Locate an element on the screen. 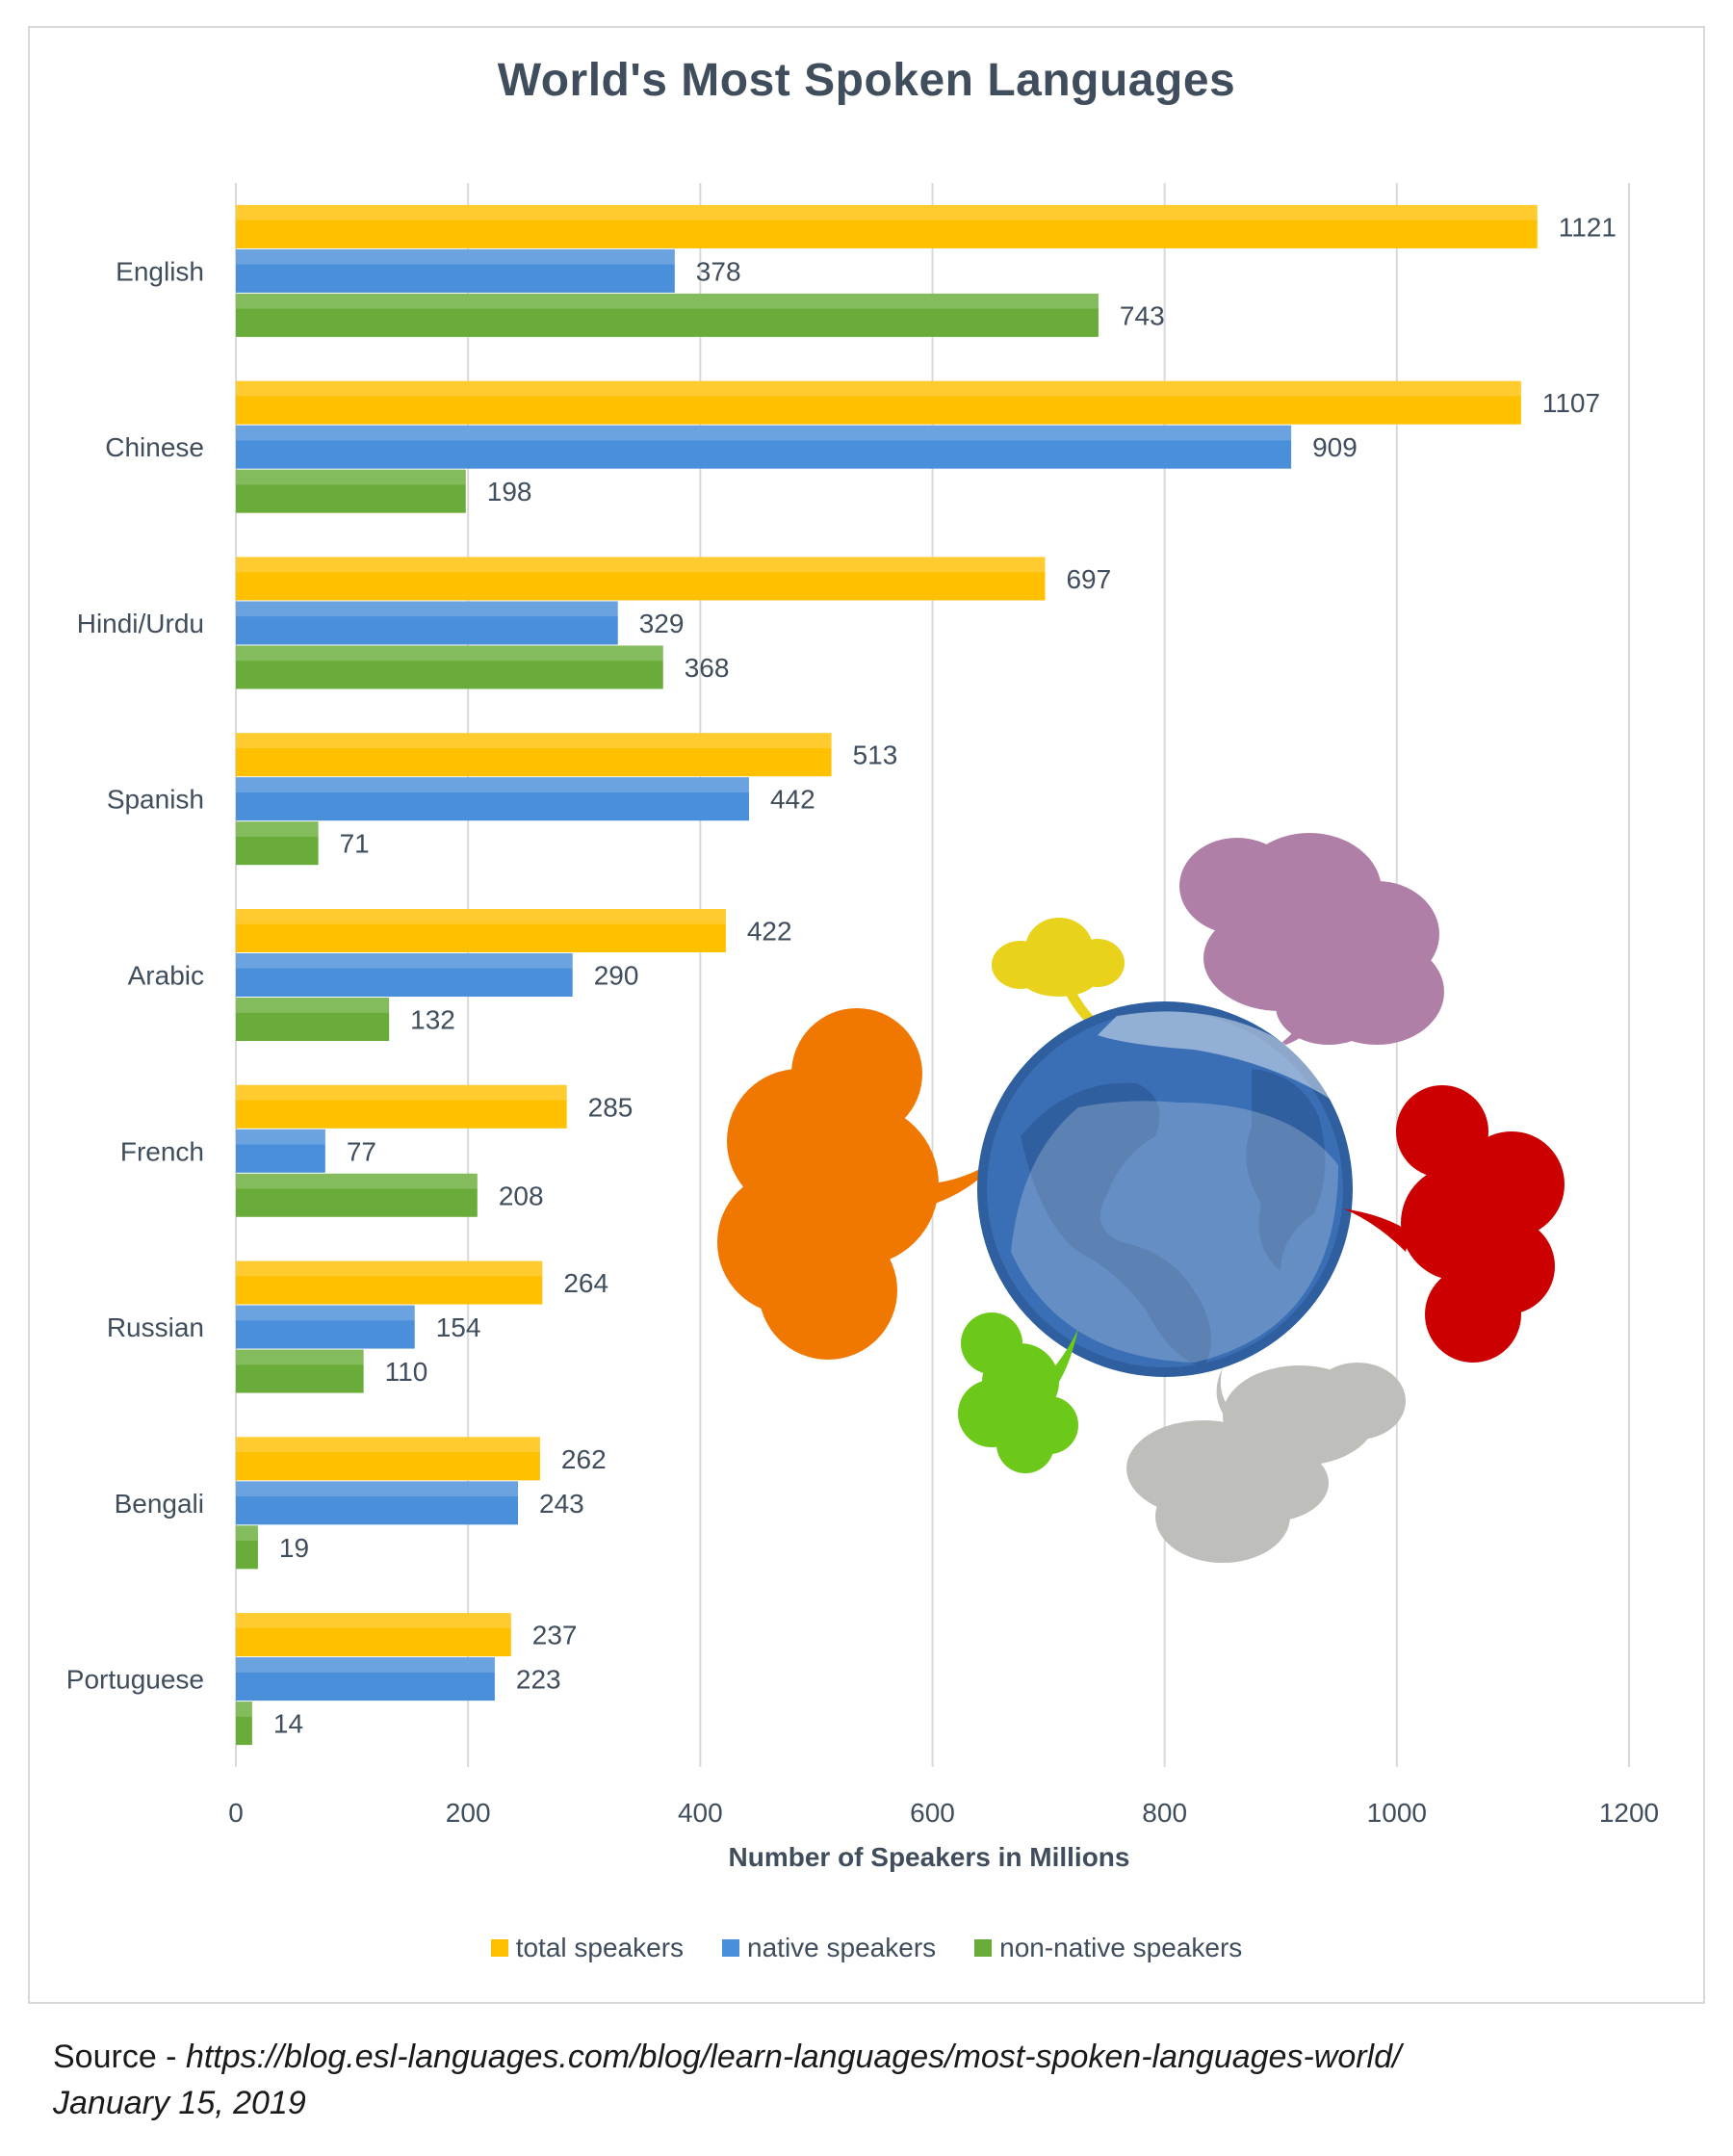  data-label-native: 77 is located at coordinates (361, 1151).